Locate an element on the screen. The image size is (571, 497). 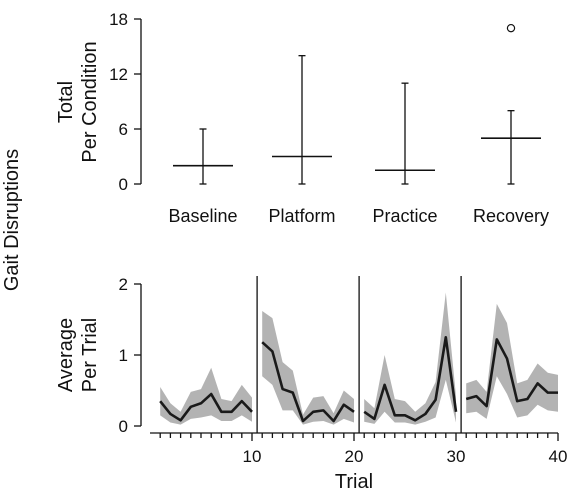
outlier-point is located at coordinates (511, 28).